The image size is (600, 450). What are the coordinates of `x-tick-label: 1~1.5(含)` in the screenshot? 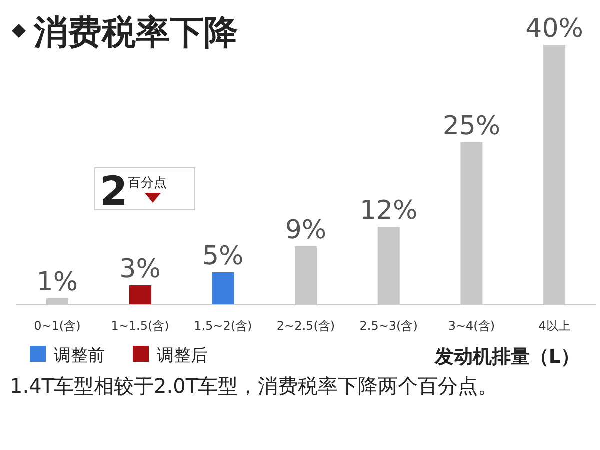 It's located at (140, 326).